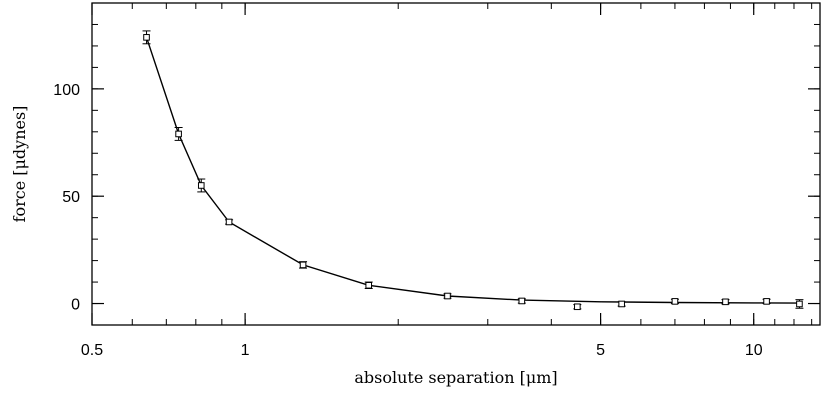 This screenshot has width=831, height=393. Describe the element at coordinates (455, 377) in the screenshot. I see `x-axis-title: absolute separation [μm]` at that location.